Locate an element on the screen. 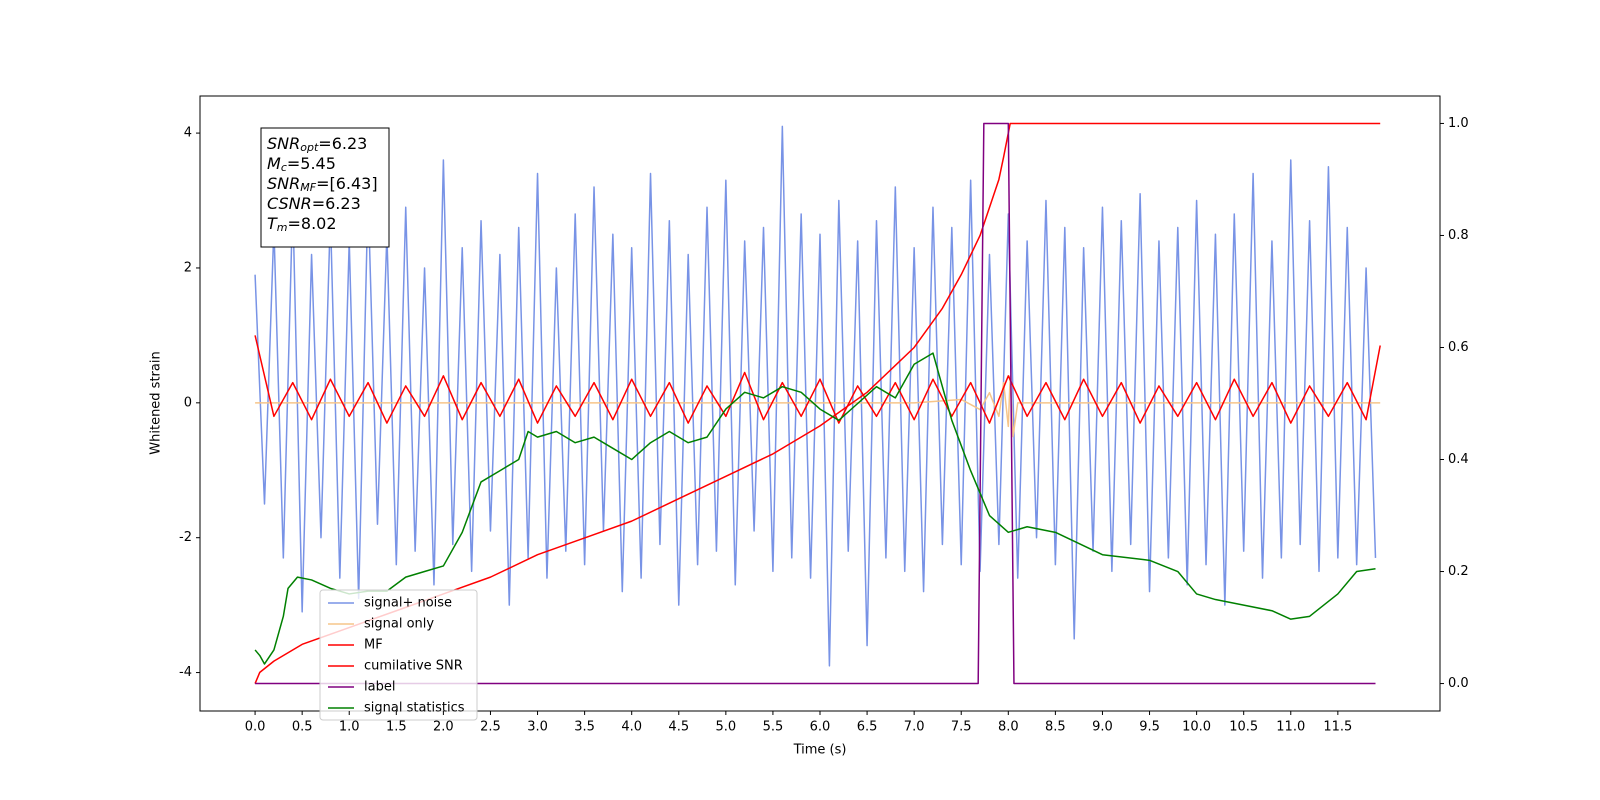  x-tick-label: 11.0 is located at coordinates (1290, 727).